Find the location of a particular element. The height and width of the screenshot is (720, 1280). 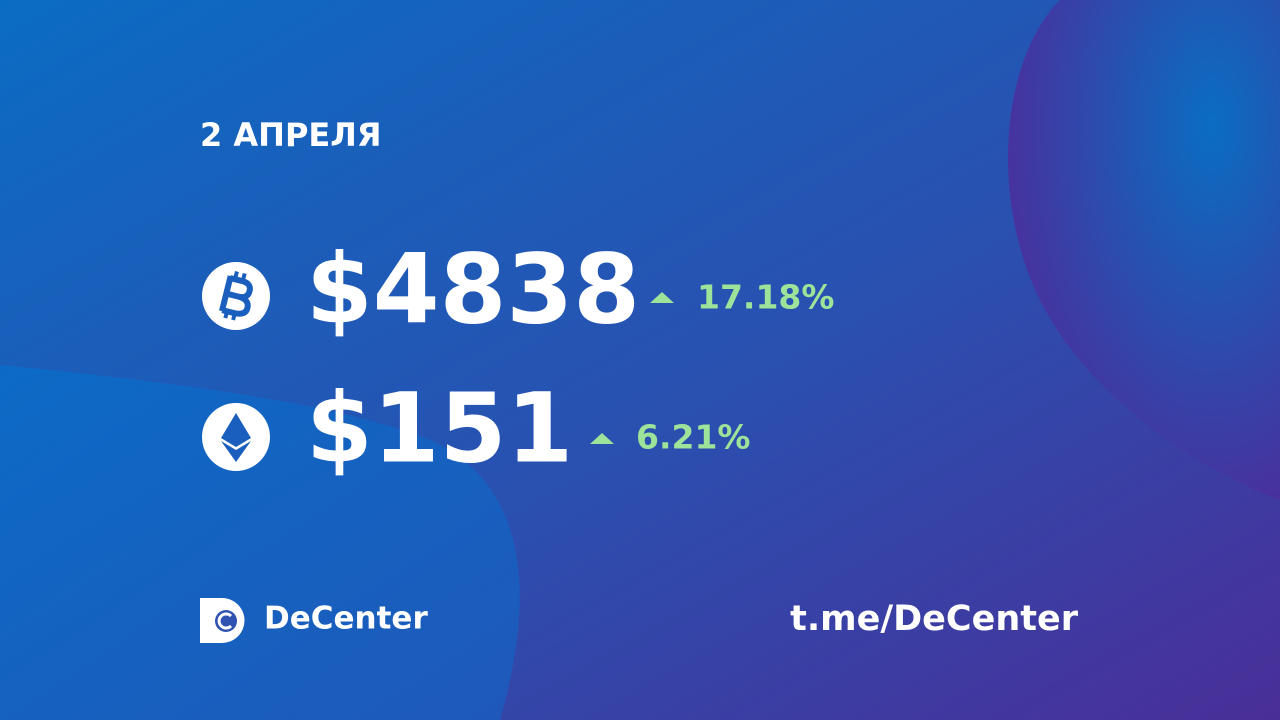

price: $151 is located at coordinates (439, 428).